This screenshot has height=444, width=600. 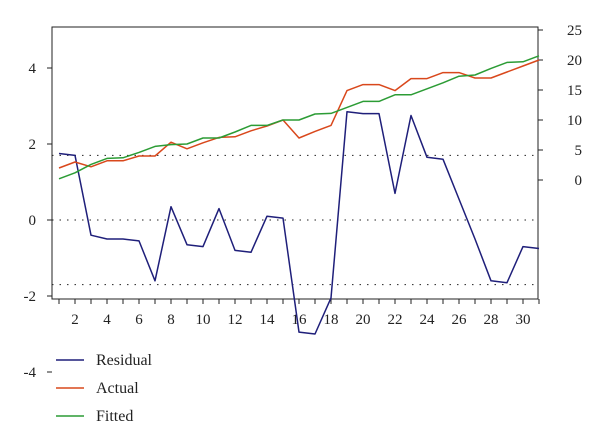 What do you see at coordinates (579, 181) in the screenshot?
I see `right-tick-label: 0` at bounding box center [579, 181].